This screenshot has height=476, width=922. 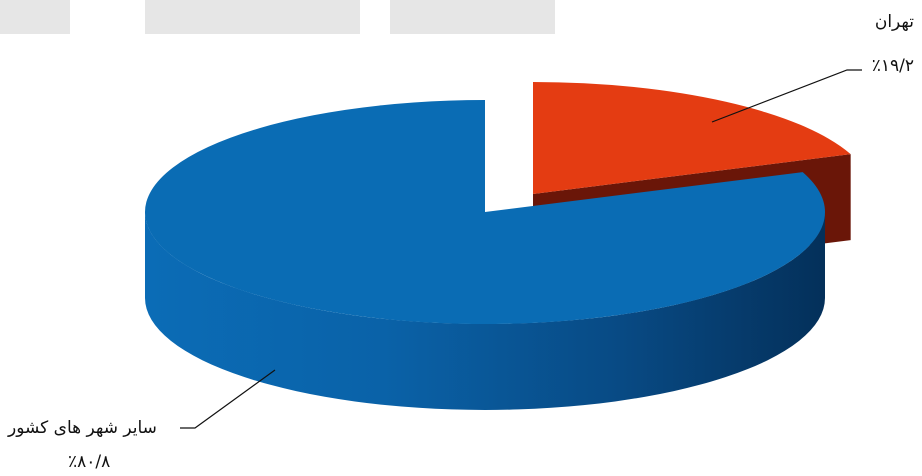 What do you see at coordinates (692, 138) in the screenshot?
I see `pie-slice` at bounding box center [692, 138].